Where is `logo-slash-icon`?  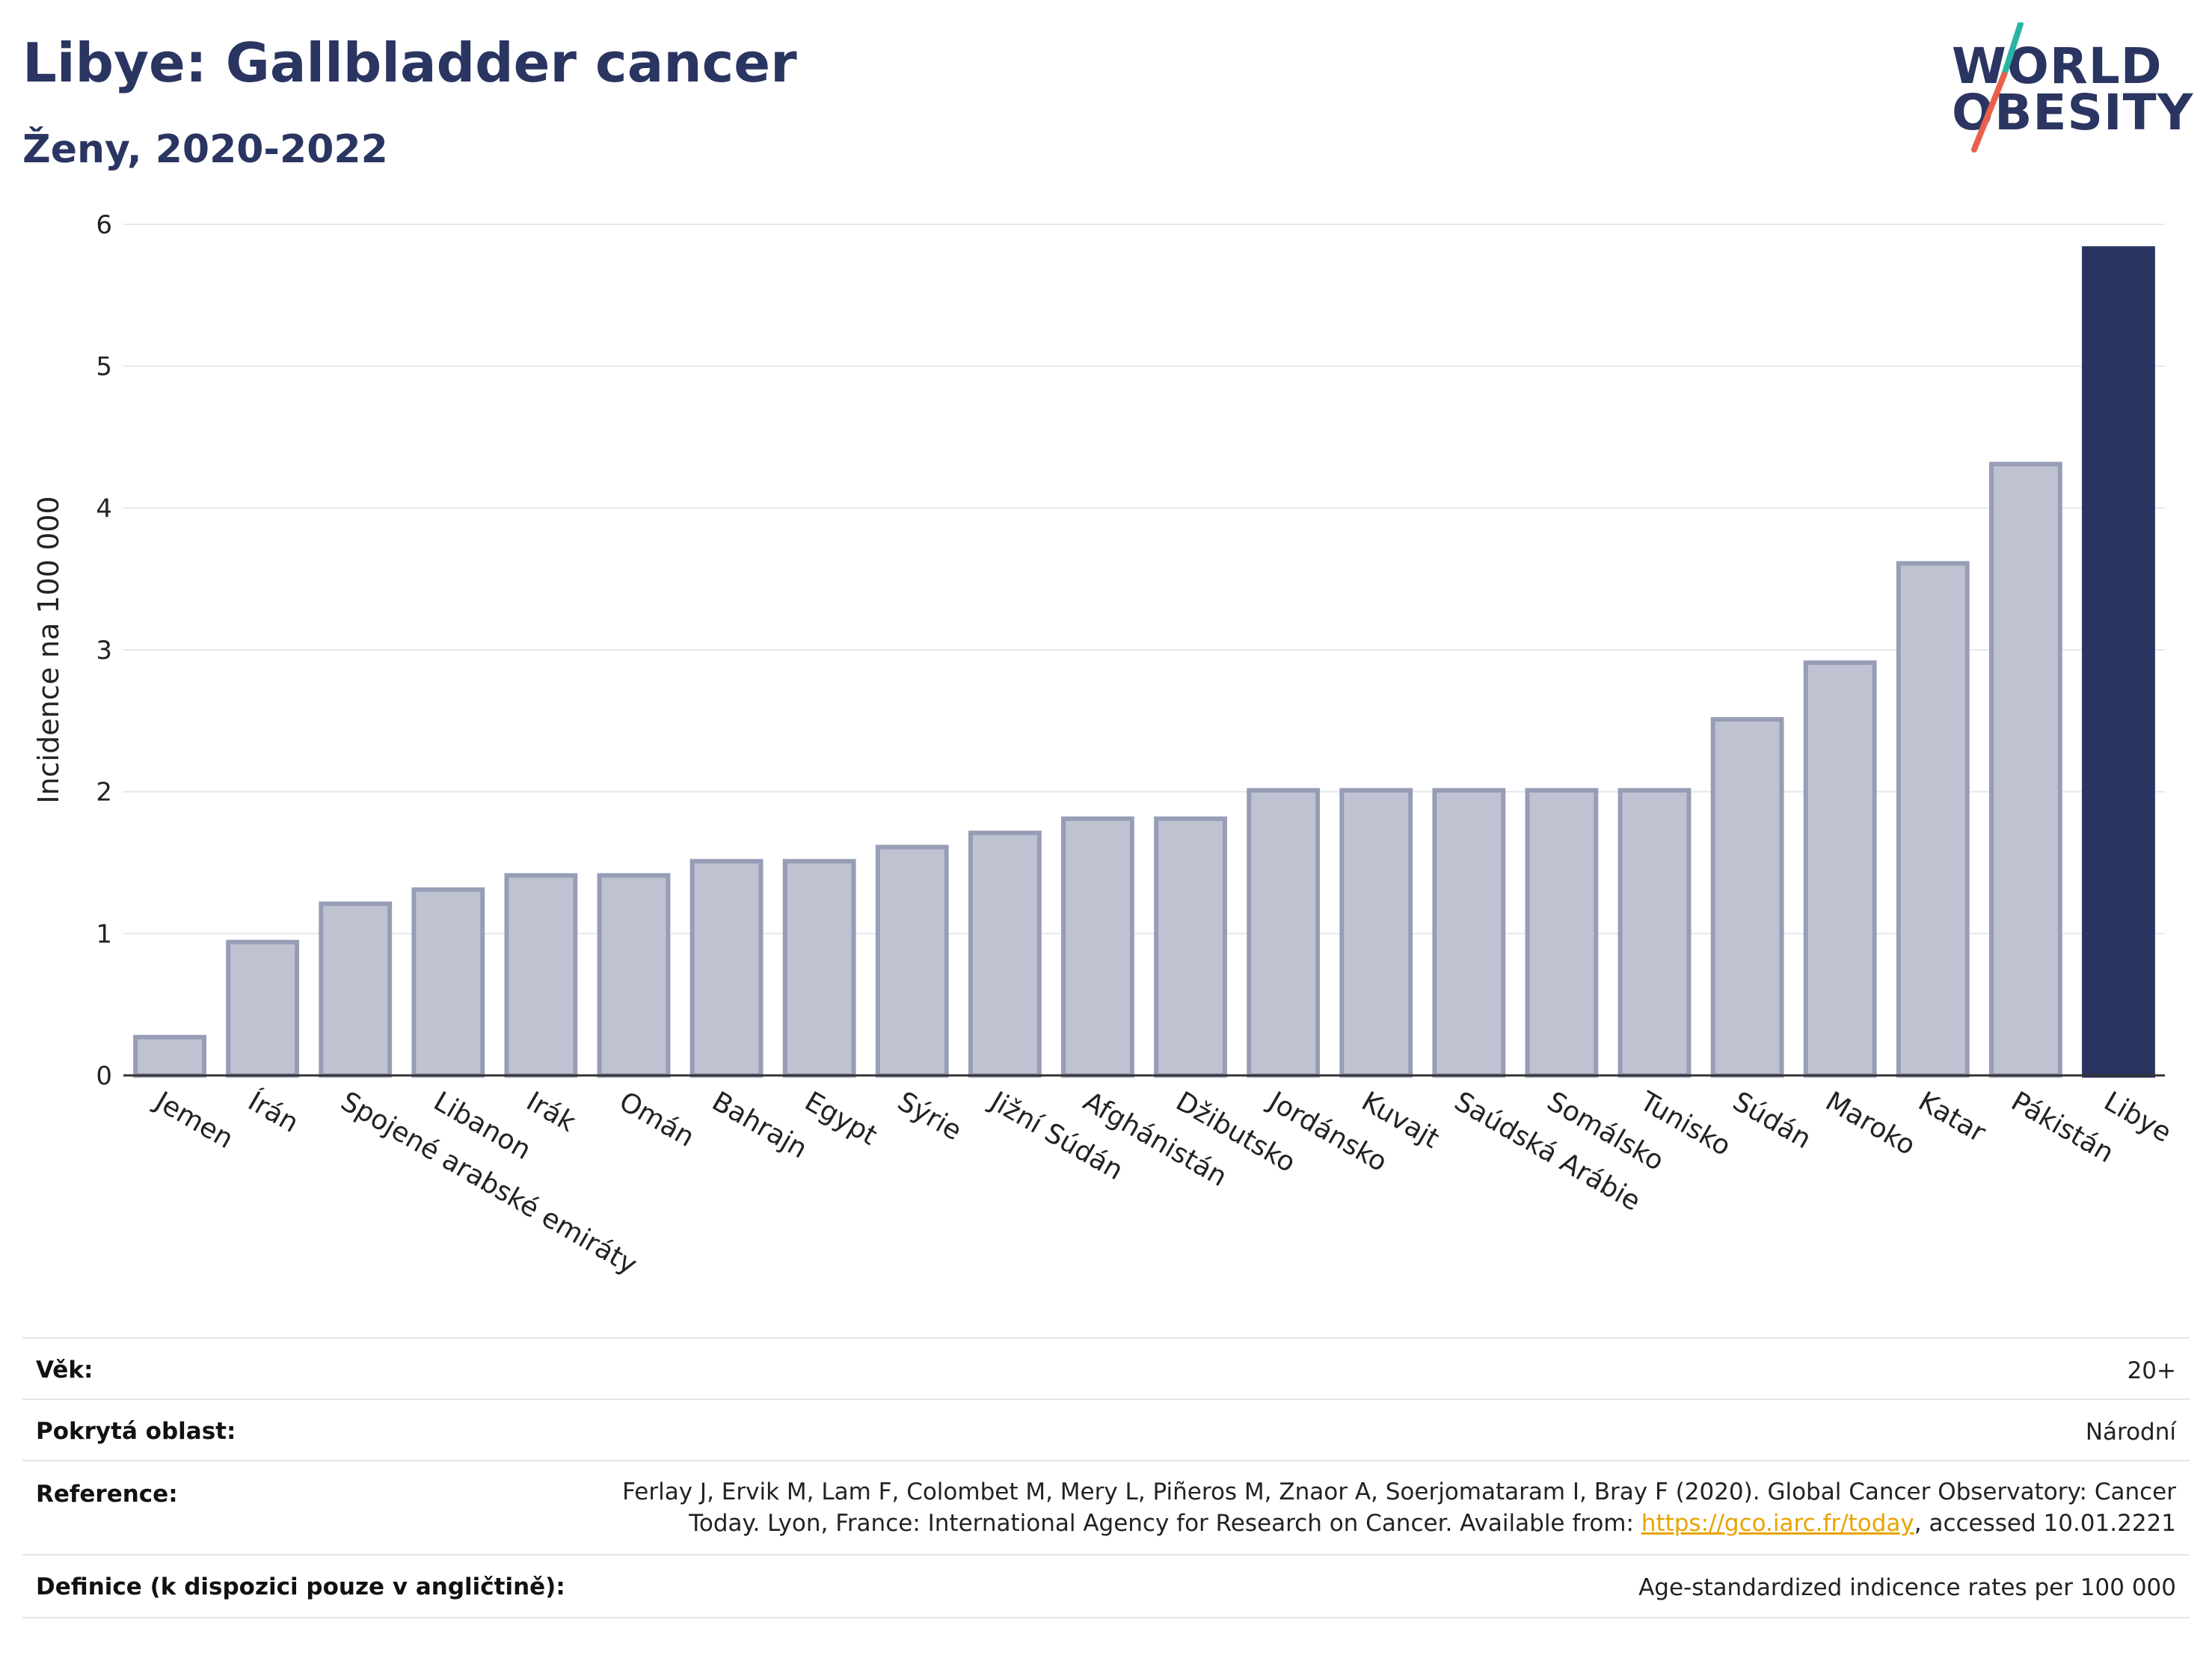
logo-slash-icon is located at coordinates (1997, 87).